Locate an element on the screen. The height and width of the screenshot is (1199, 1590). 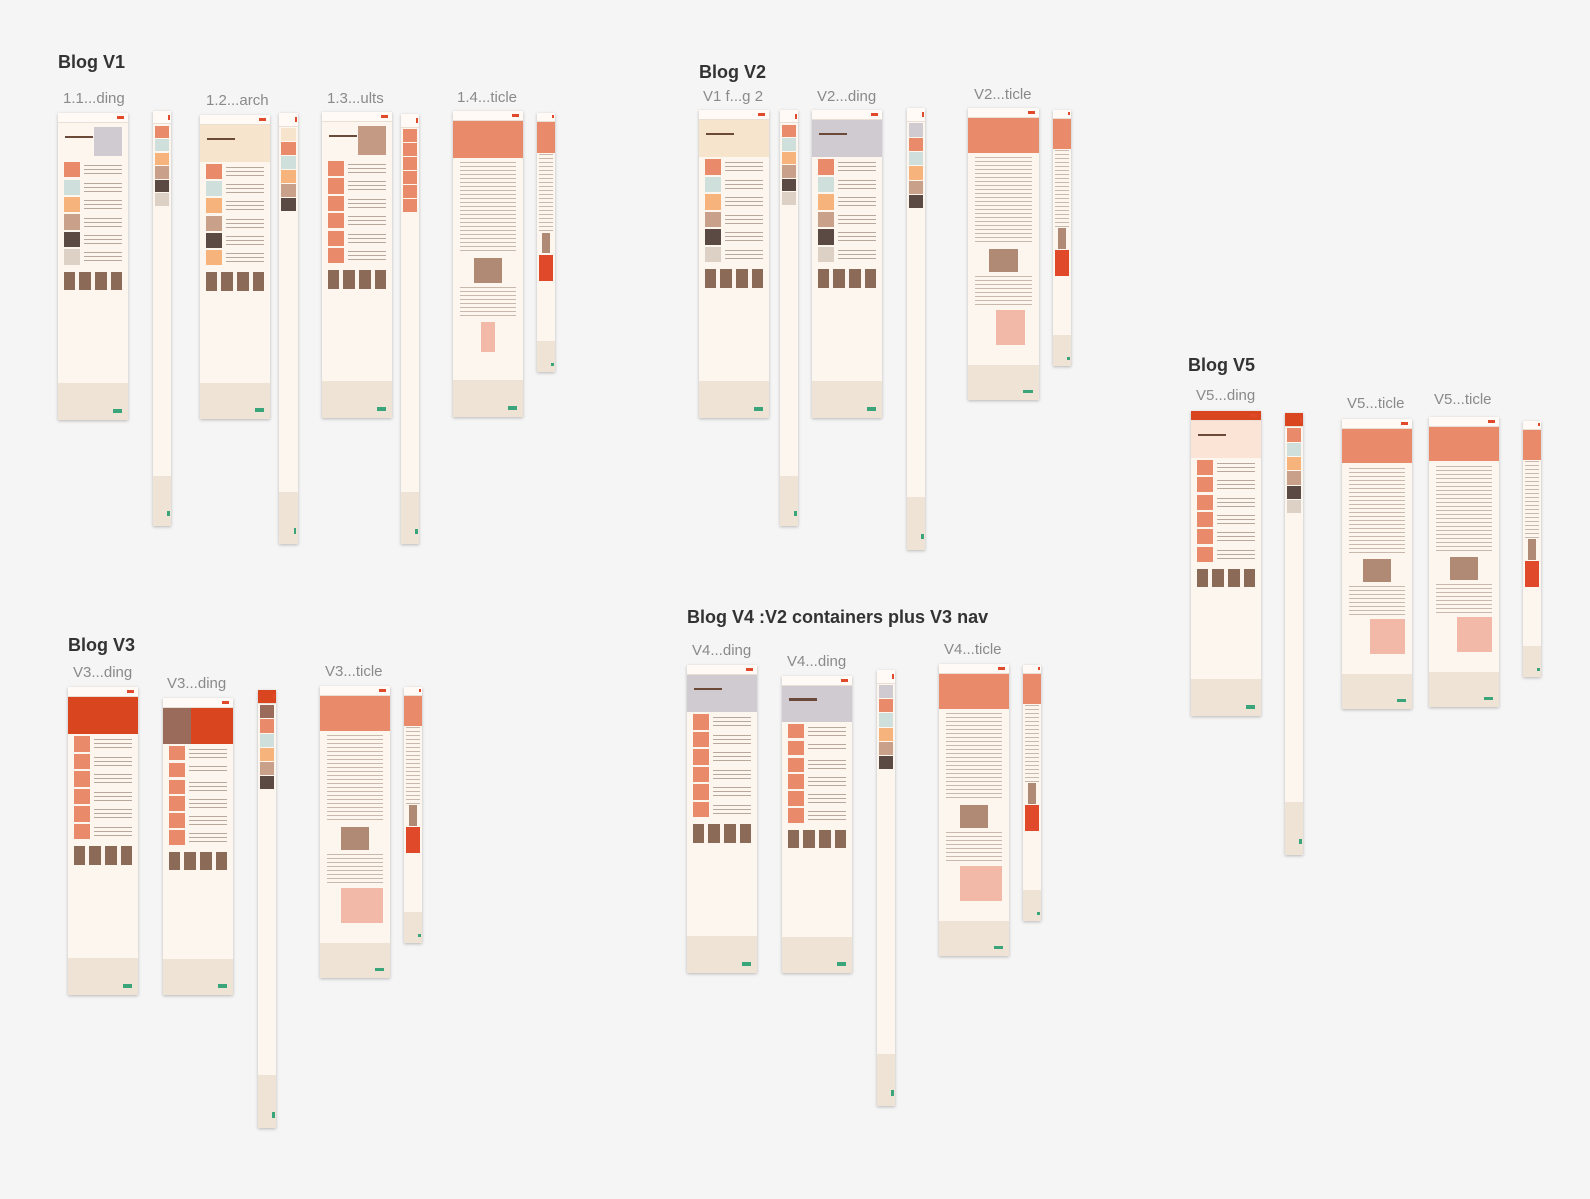
section-title-blog-v5: Blog V5 is located at coordinates (1222, 365).